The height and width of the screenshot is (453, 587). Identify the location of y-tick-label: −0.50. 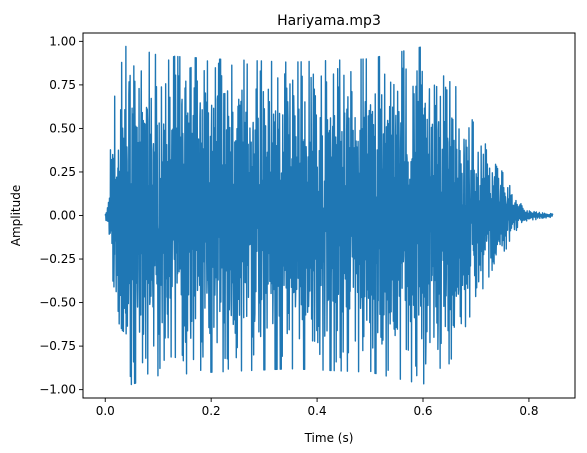
(57, 303).